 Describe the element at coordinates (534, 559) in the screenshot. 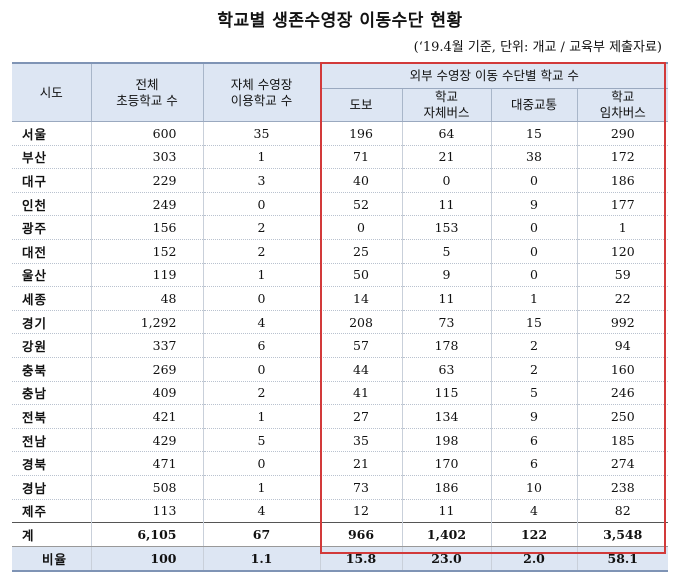

I see `cell-public: 2.0` at that location.